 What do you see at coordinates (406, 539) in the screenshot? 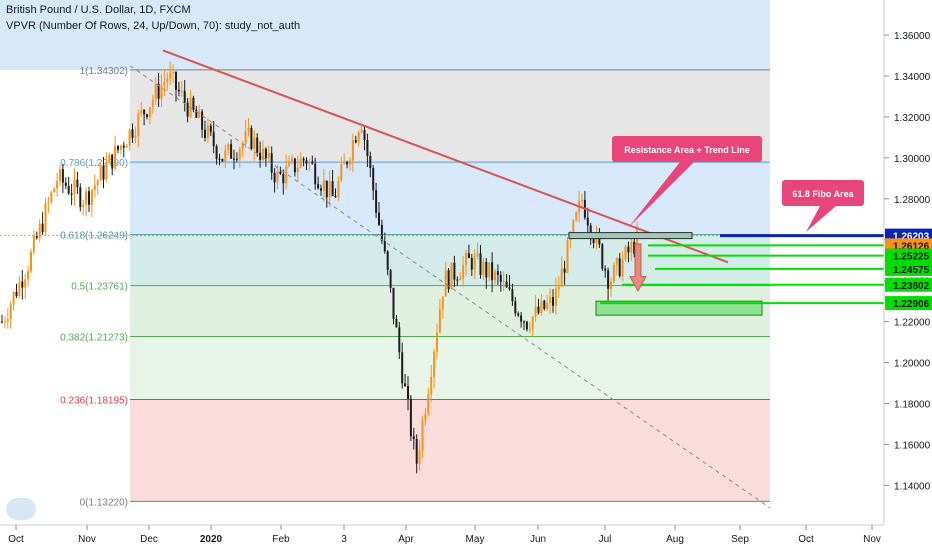
I see `time-tick-label: Apr` at bounding box center [406, 539].